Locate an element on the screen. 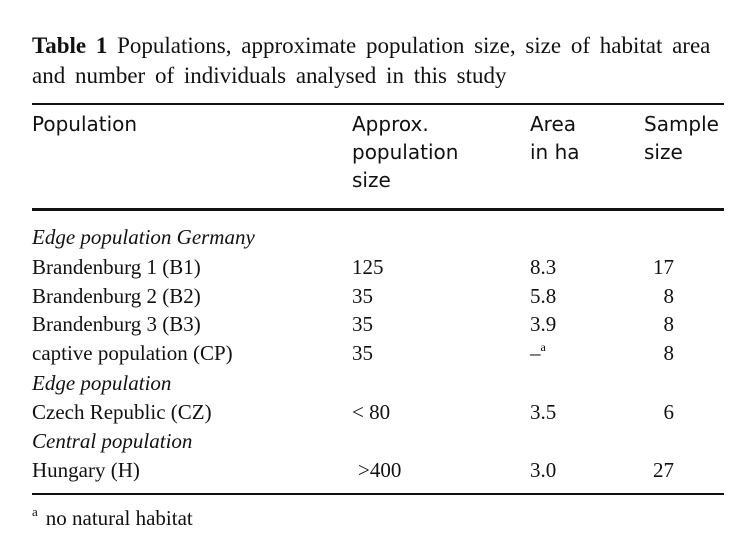 The height and width of the screenshot is (552, 746). population-name: Brandenburg 1 (B1) is located at coordinates (116, 267).